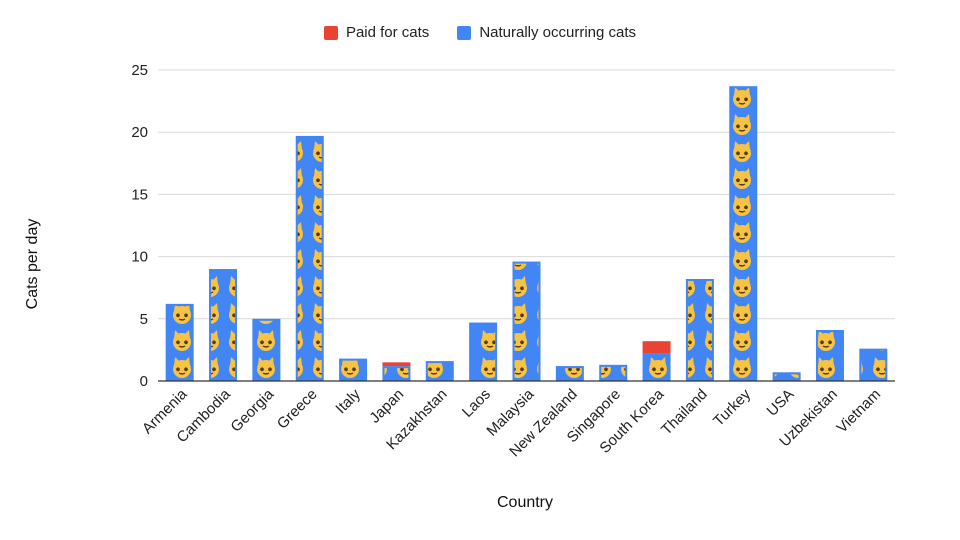 This screenshot has height=540, width=960. I want to click on x-tick-label: Turkey, so click(732, 407).